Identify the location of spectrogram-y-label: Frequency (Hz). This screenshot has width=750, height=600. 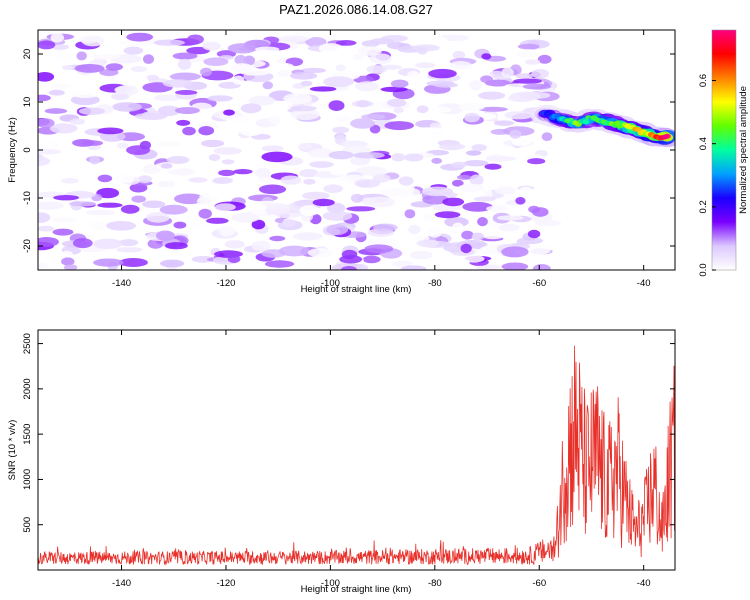
(12, 149).